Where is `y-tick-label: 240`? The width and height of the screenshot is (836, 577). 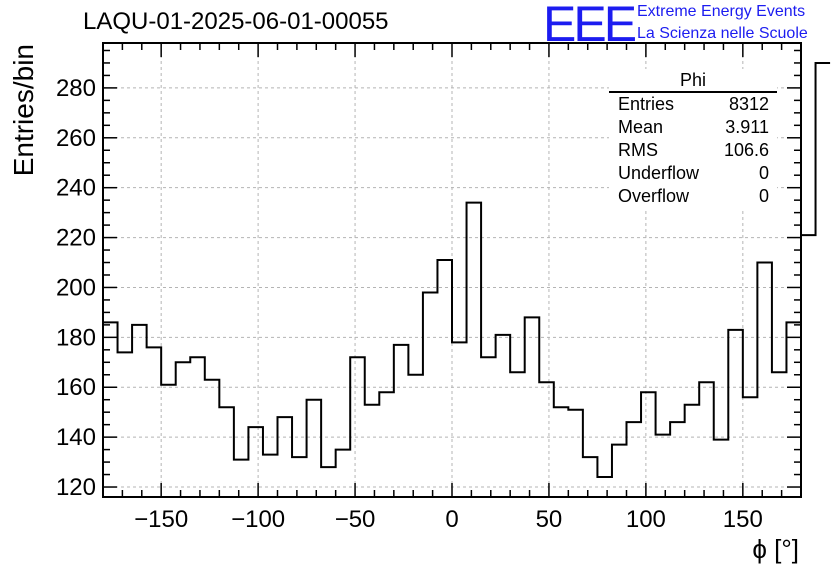
y-tick-label: 240 is located at coordinates (76, 188).